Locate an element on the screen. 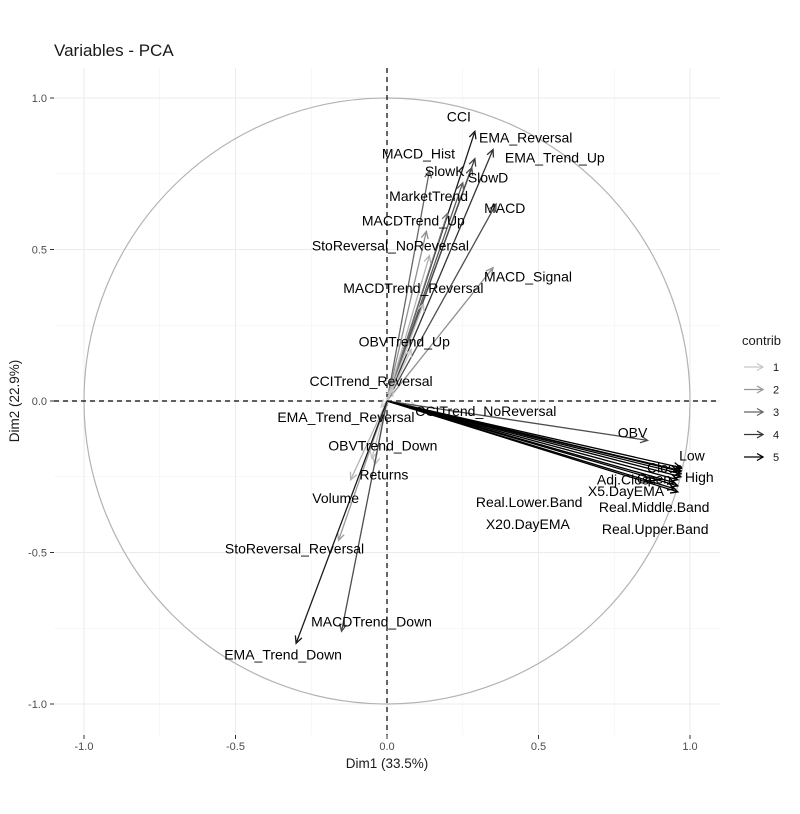 This screenshot has height=814, width=800. arrow-ccitrend-reversal is located at coordinates (390, 394).